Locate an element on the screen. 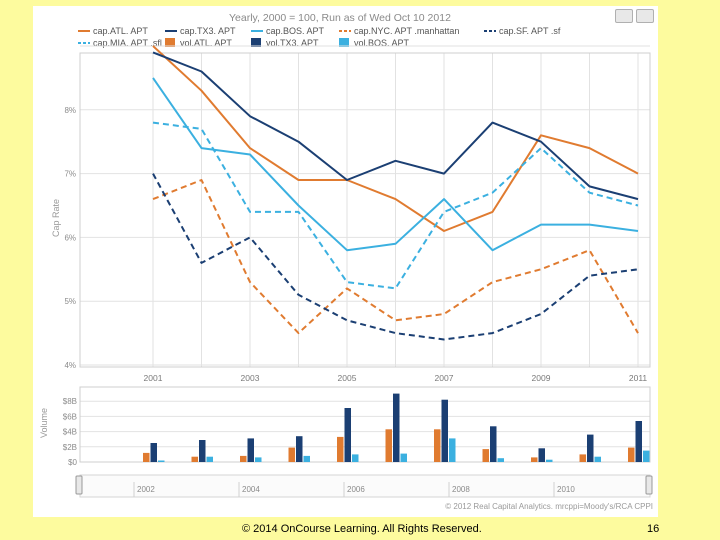  legend-label: vol.TX3. APT is located at coordinates (292, 43).